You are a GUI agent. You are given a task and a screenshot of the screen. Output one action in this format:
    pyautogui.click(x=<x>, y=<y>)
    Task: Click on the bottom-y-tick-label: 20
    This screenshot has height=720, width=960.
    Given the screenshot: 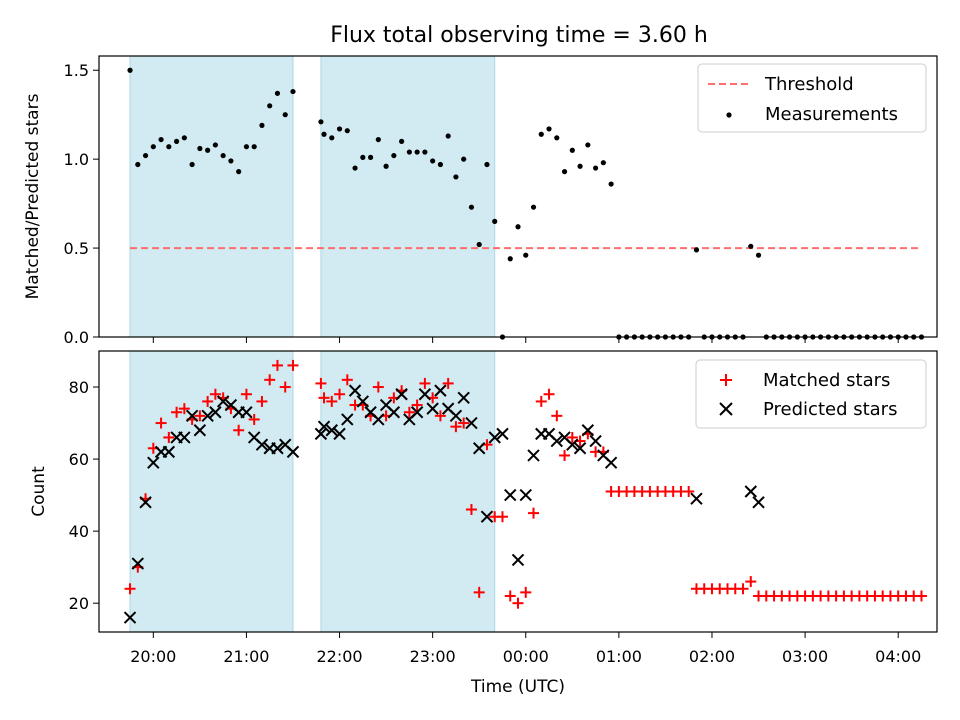 What is the action you would take?
    pyautogui.click(x=79, y=603)
    